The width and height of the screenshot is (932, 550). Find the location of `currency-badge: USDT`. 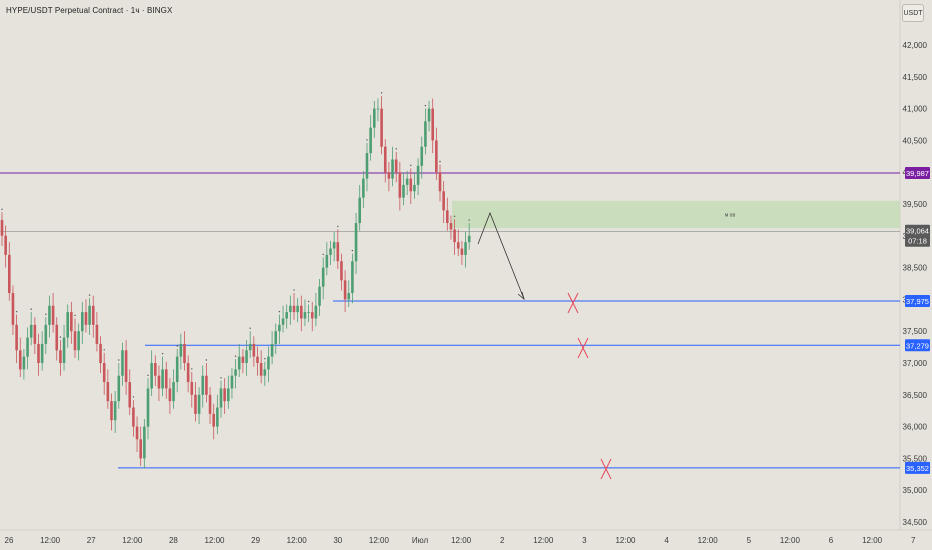

currency-badge: USDT is located at coordinates (913, 13).